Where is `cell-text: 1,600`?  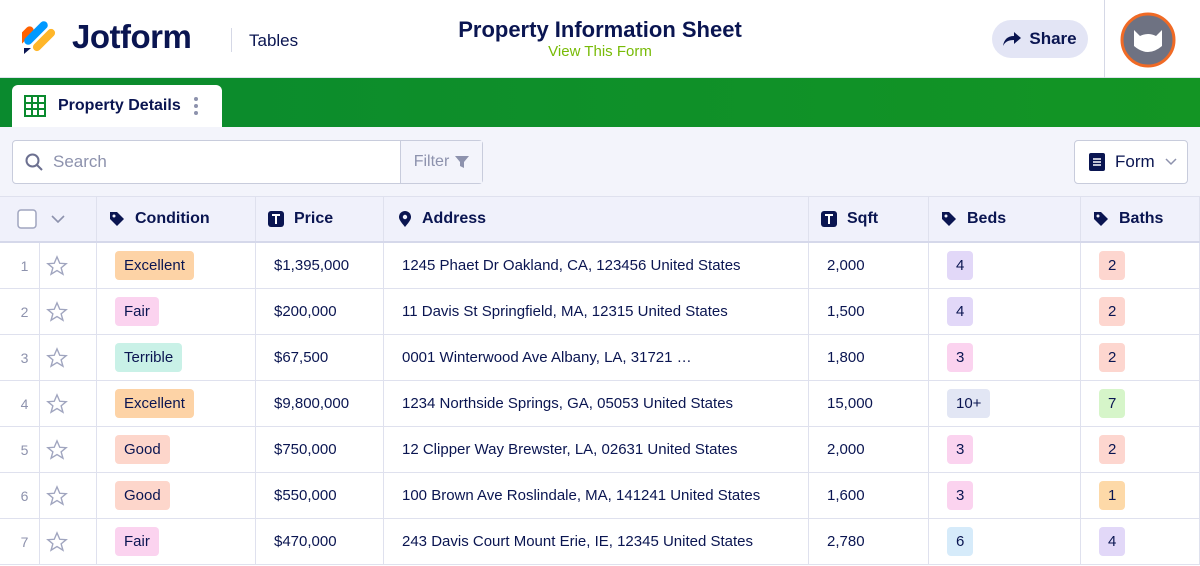 cell-text: 1,600 is located at coordinates (846, 495).